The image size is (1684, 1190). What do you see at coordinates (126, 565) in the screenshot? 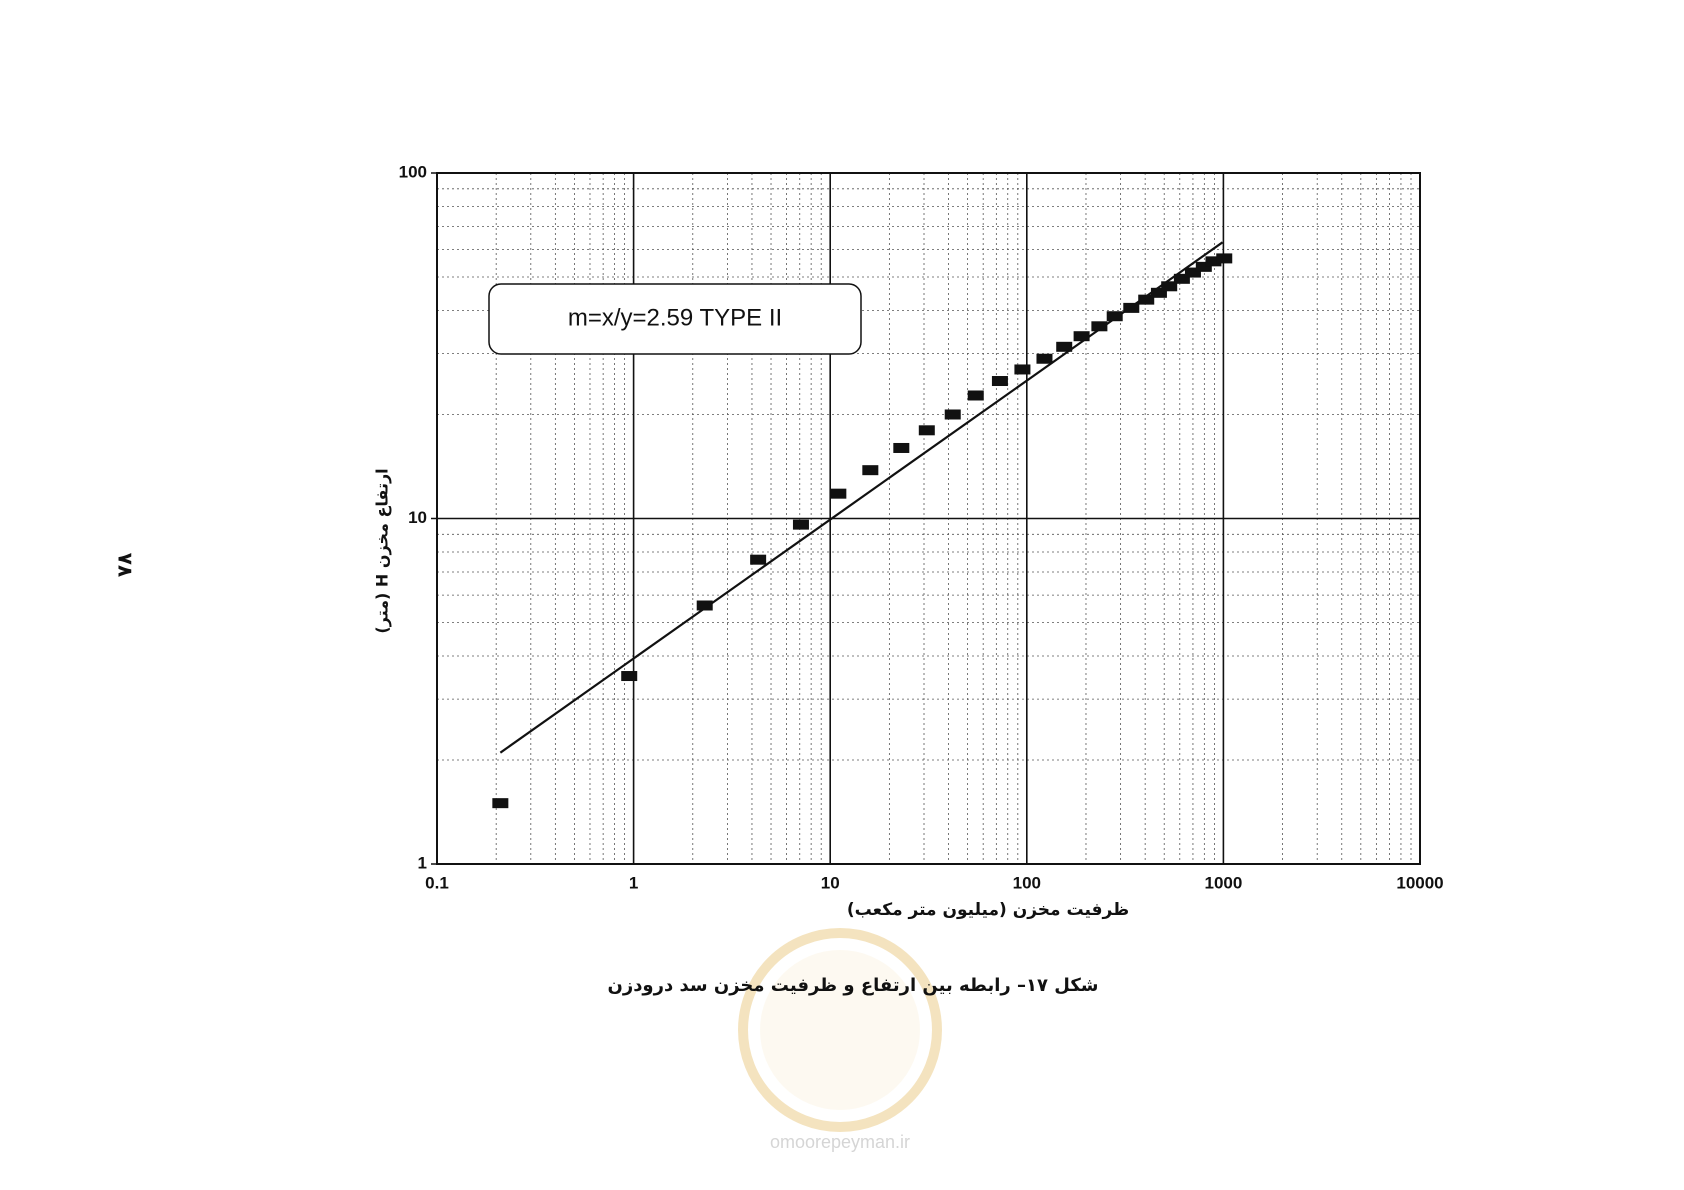
I see `page-number: ۷۸` at bounding box center [126, 565].